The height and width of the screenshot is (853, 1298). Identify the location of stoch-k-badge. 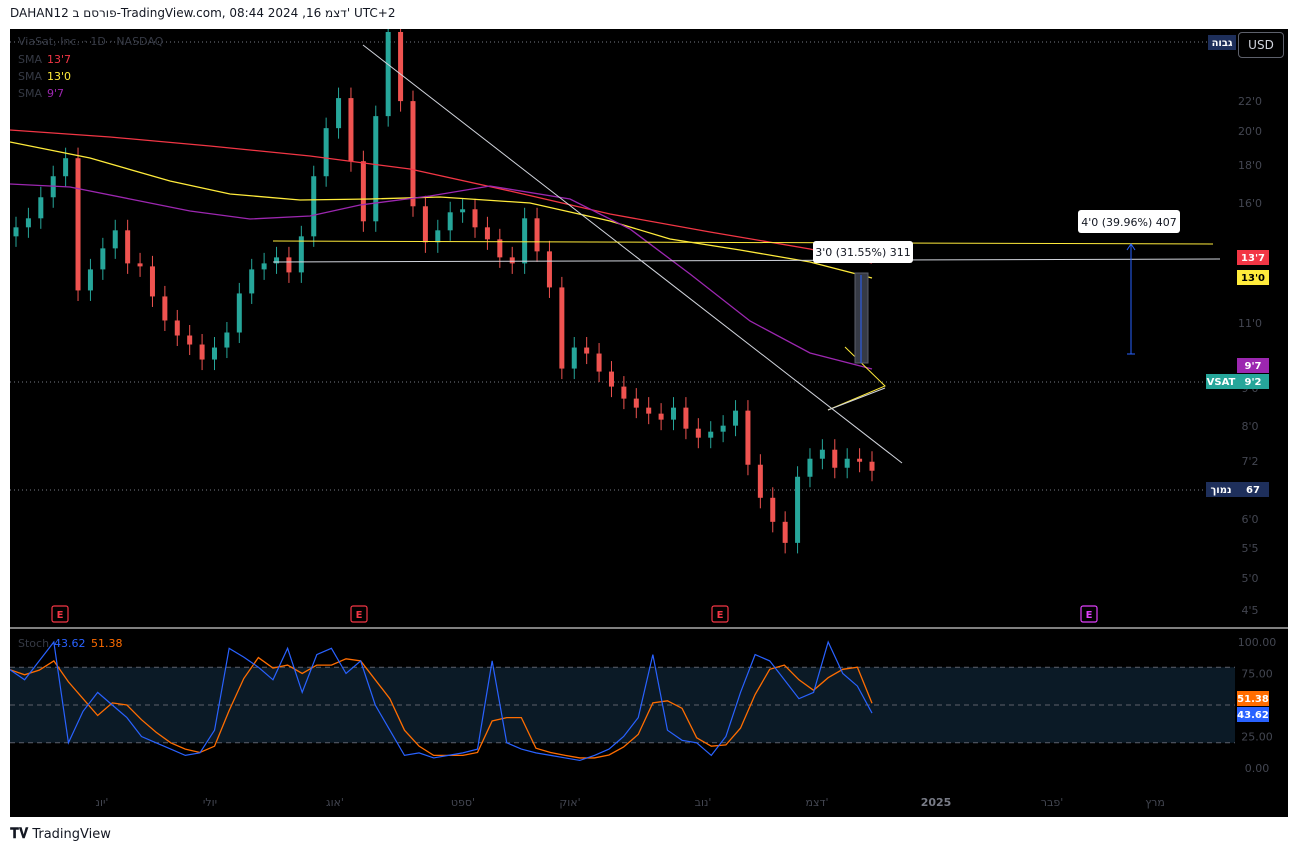
(1253, 714).